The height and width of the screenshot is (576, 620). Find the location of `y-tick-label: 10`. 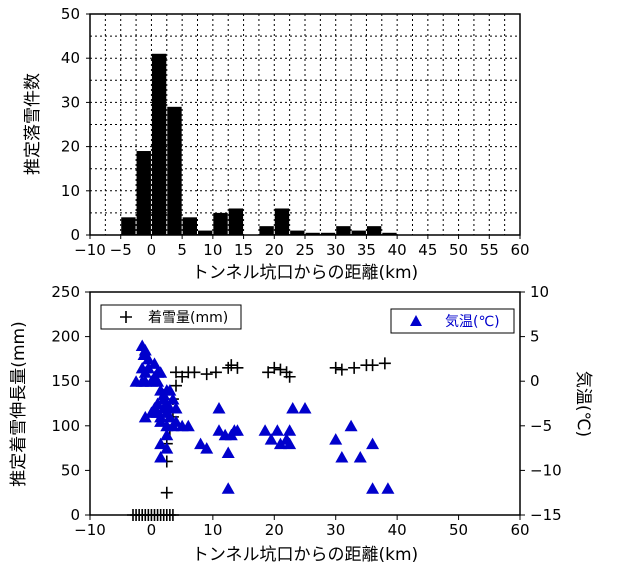

y-tick-label: 10 is located at coordinates (70, 191).